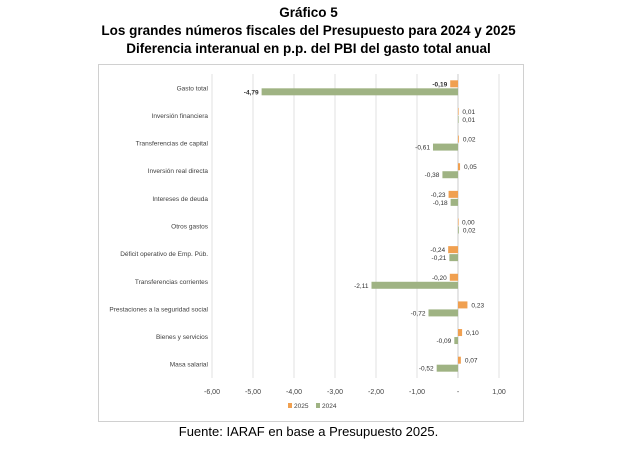 Image resolution: width=617 pixels, height=459 pixels. I want to click on chart-title: Gráfico 5, so click(308, 12).